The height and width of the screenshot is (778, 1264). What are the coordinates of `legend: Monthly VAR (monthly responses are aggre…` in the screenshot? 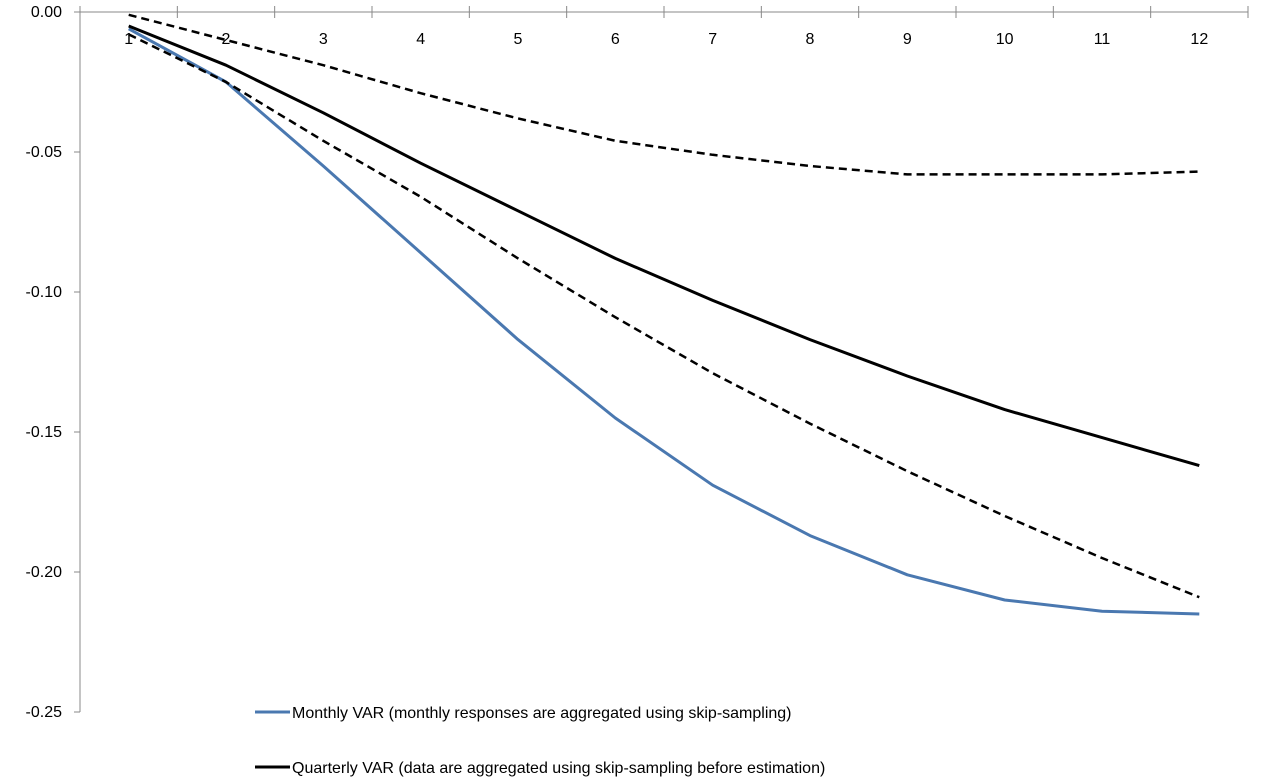 It's located at (540, 741).